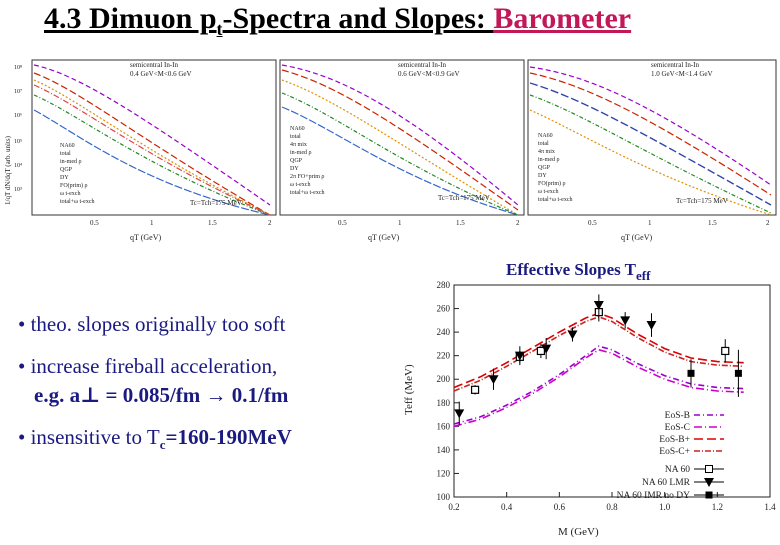 This screenshot has width=780, height=545. Describe the element at coordinates (682, 74) in the screenshot. I see `panel-3-header-line2: 1.0 GeV<M<1.4 GeV` at that location.